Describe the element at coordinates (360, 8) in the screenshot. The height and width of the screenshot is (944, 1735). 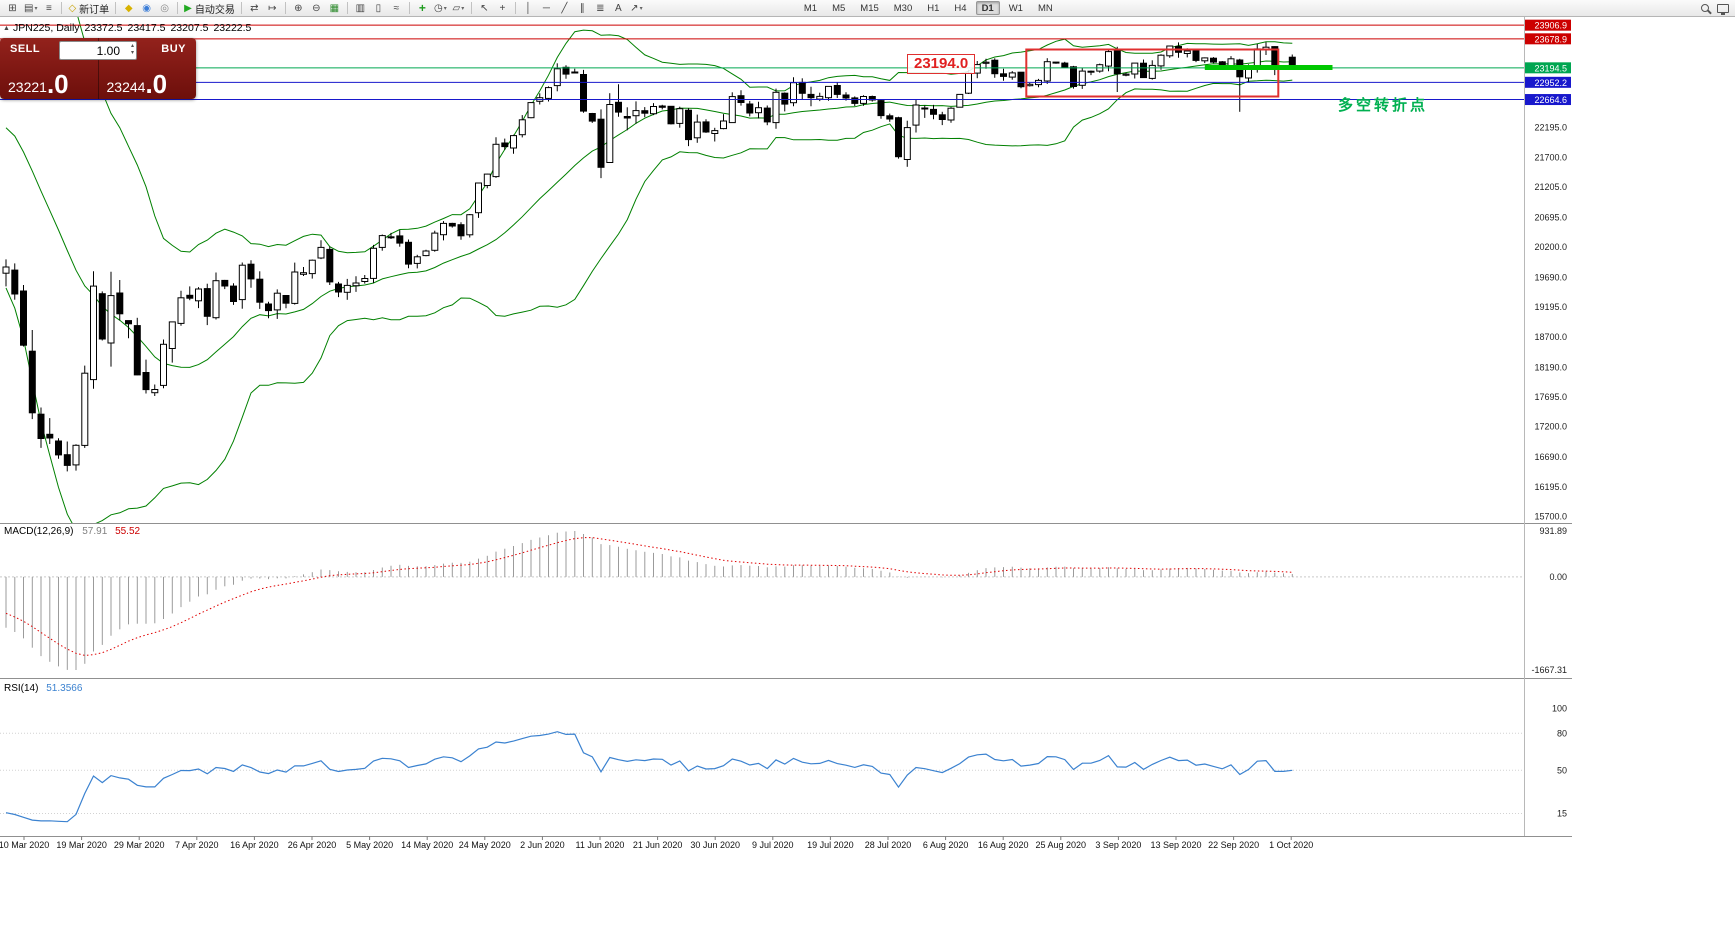
I see `toolbar-bar-chart-type-icon: ▥` at that location.